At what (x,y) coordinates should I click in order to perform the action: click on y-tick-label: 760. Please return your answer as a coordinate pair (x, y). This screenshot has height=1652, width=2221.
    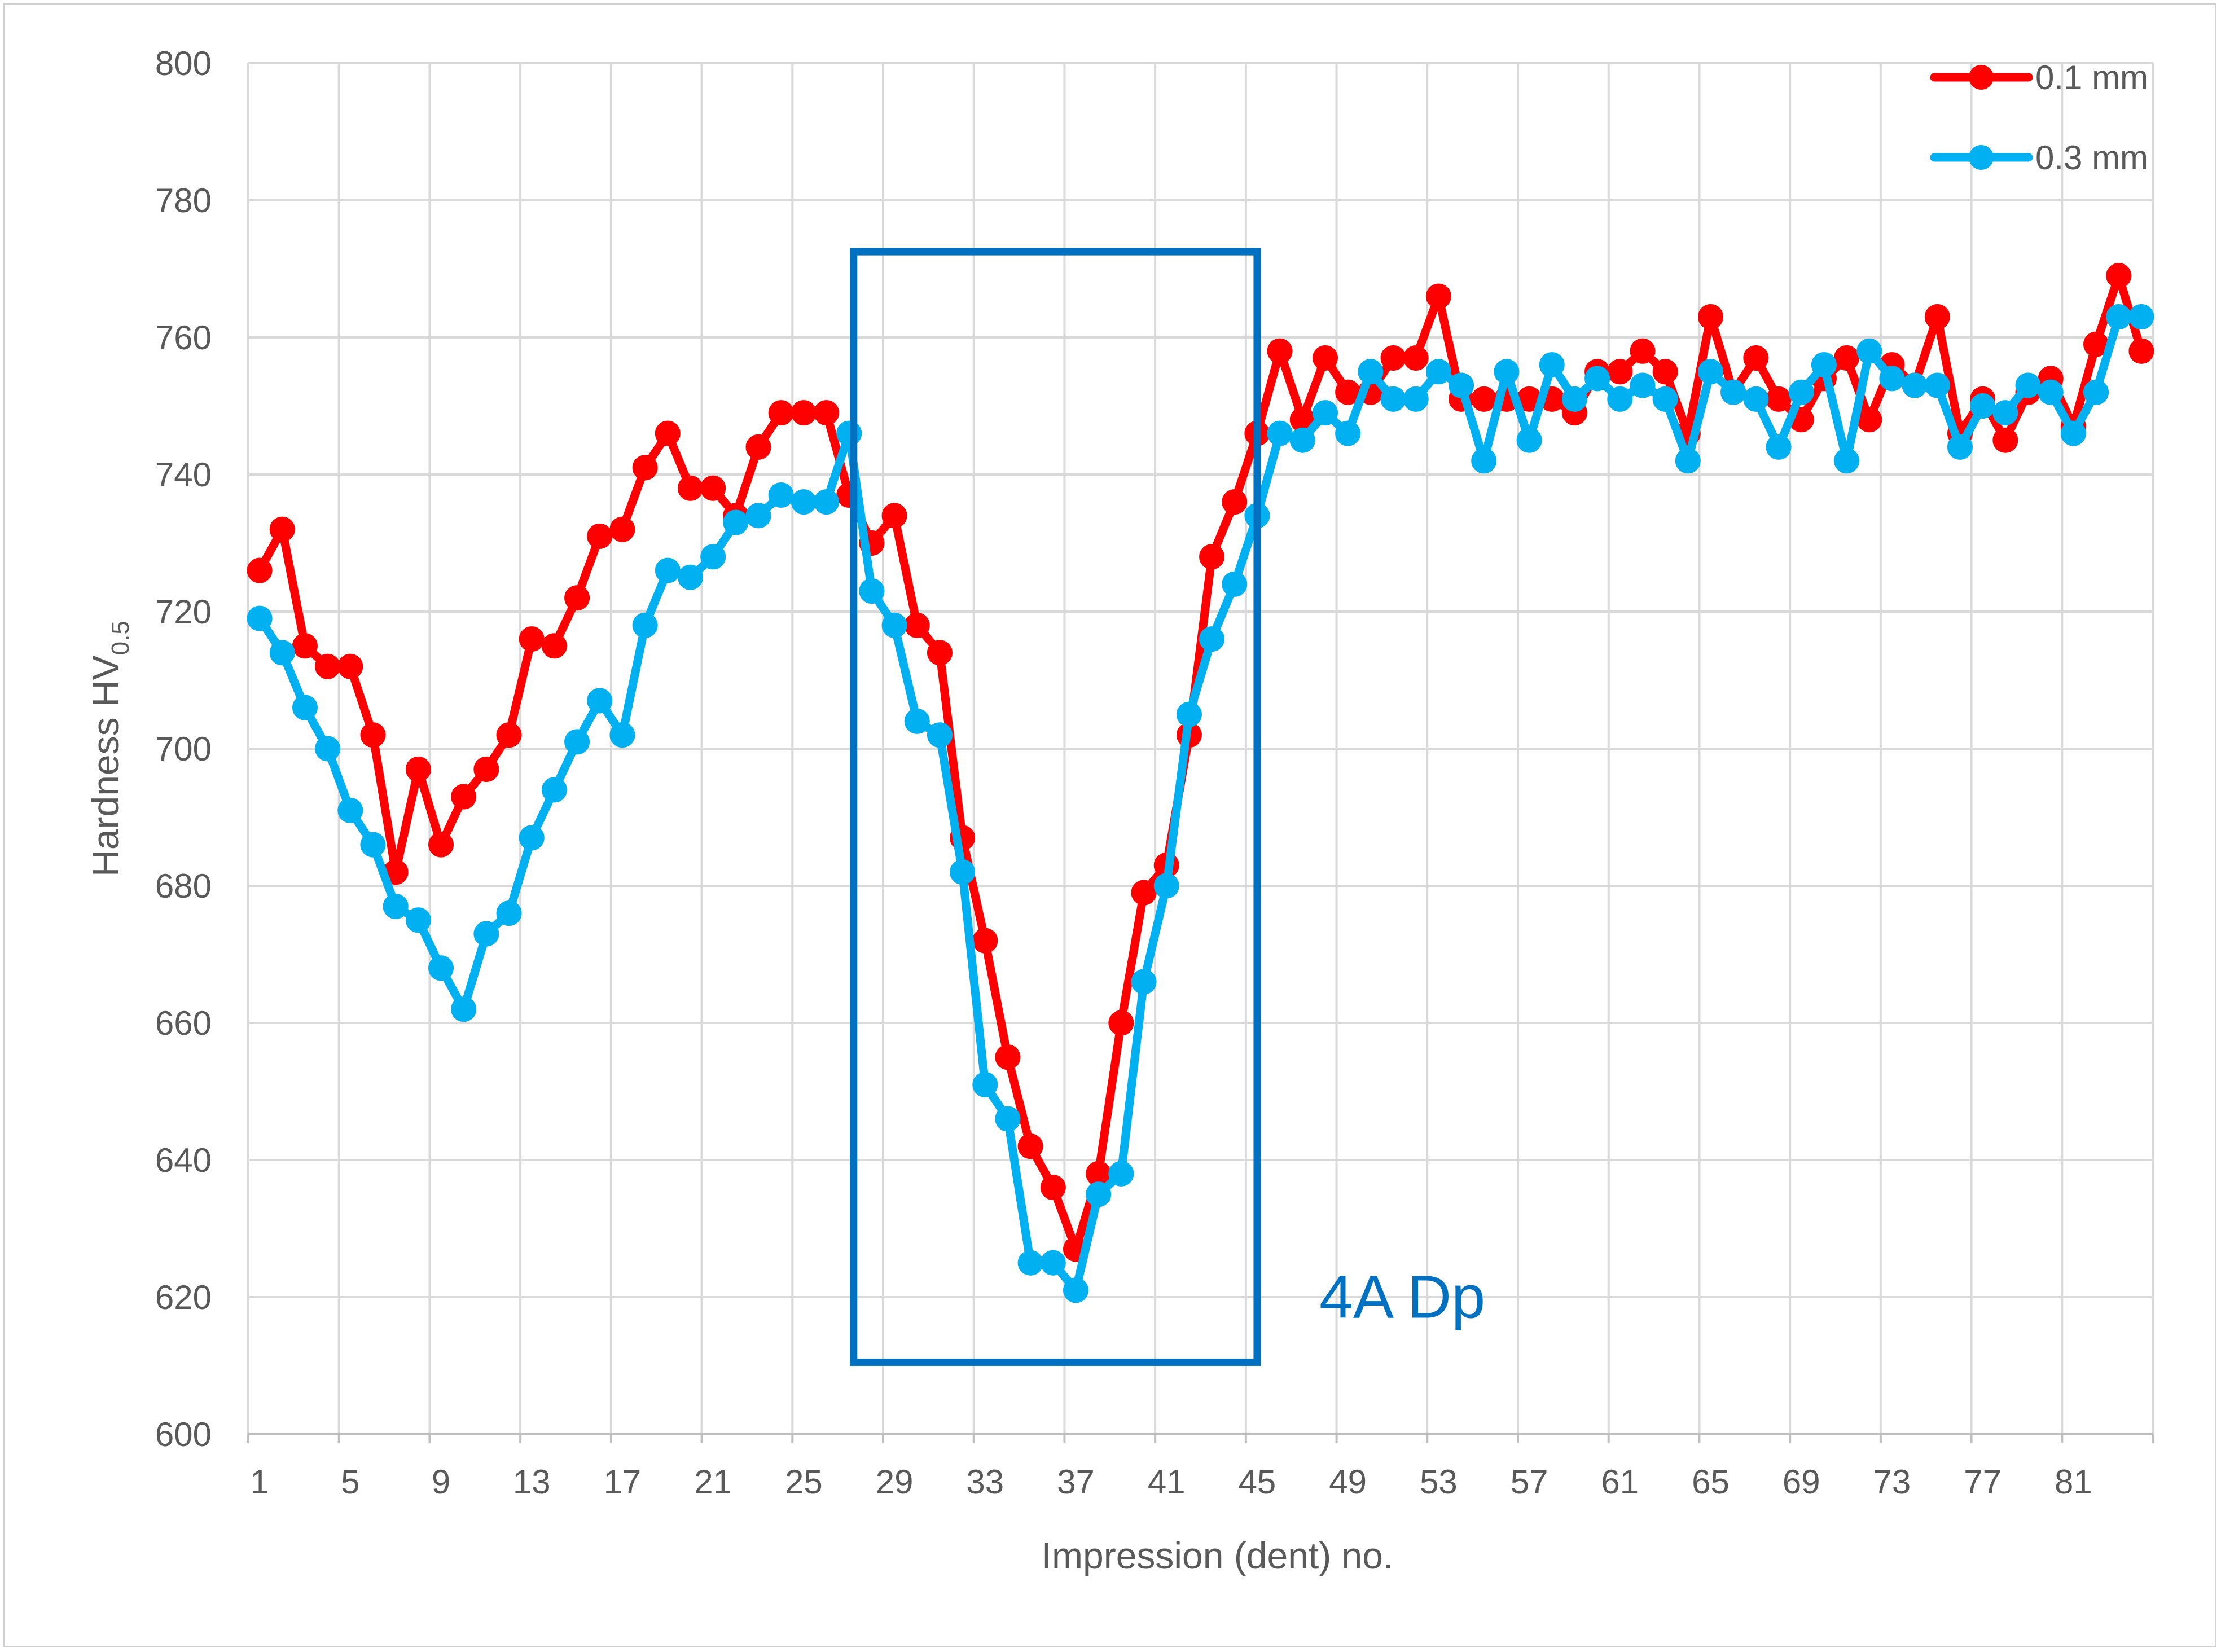
    Looking at the image, I should click on (183, 338).